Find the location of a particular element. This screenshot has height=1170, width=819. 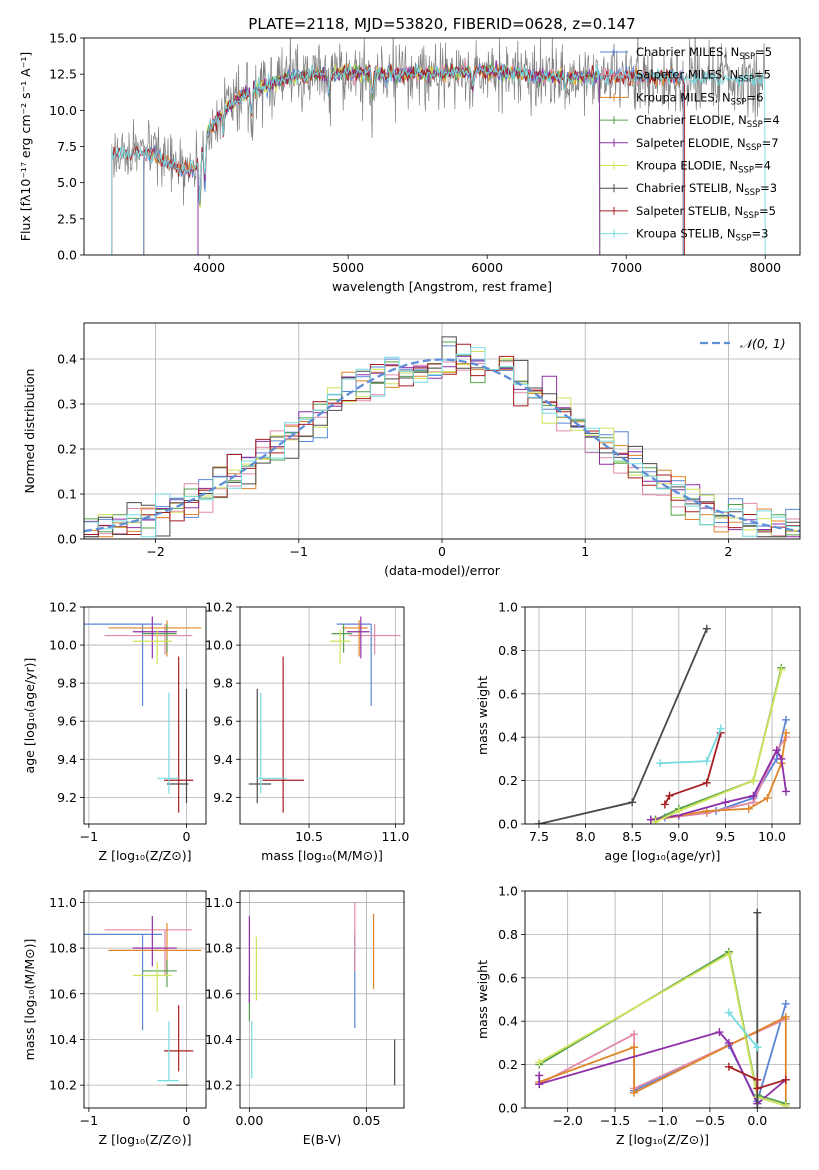

y-tick-label: 9.2 is located at coordinates (223, 797).